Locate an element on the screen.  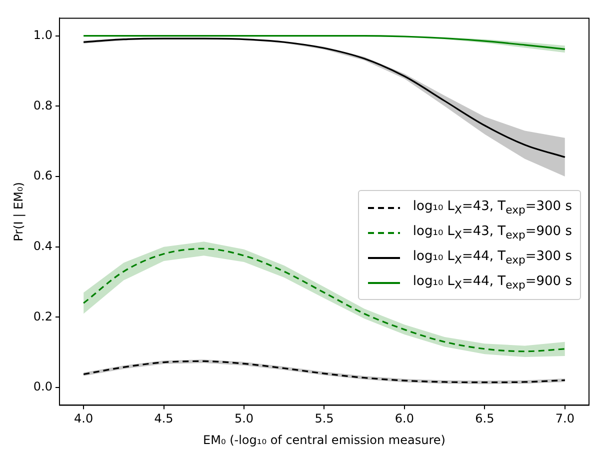
x-tick-label: 6.5 is located at coordinates (484, 419).